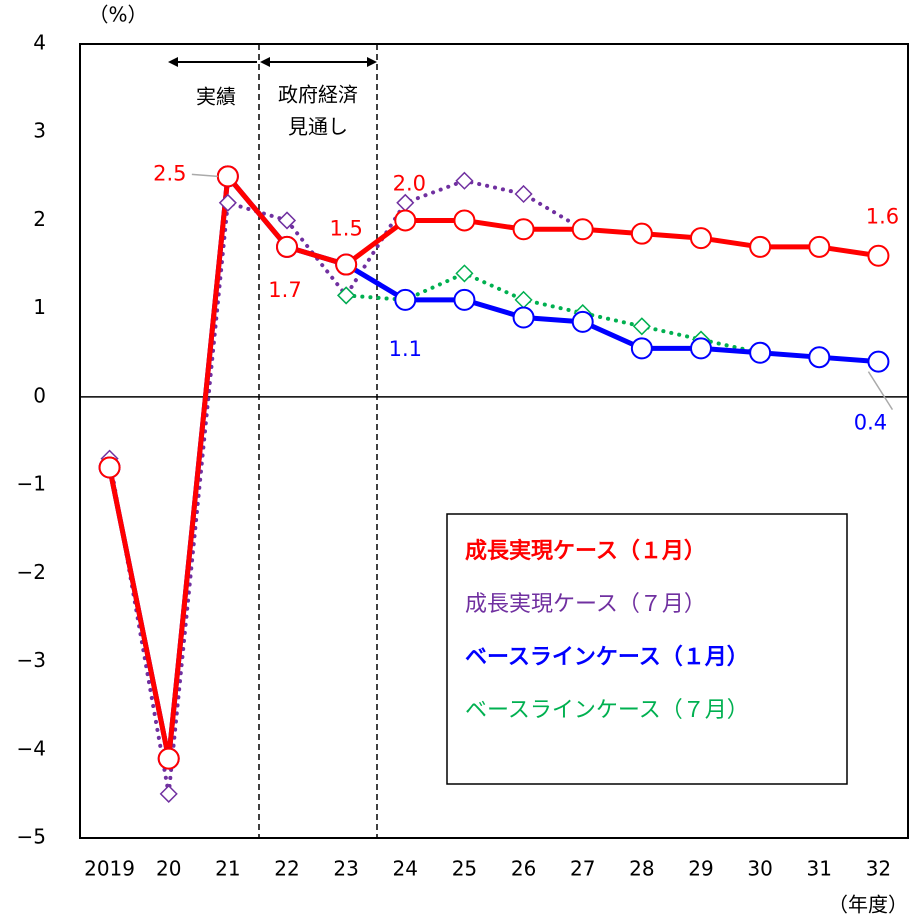 This screenshot has height=923, width=910. I want to click on data-label: 2.0, so click(409, 183).